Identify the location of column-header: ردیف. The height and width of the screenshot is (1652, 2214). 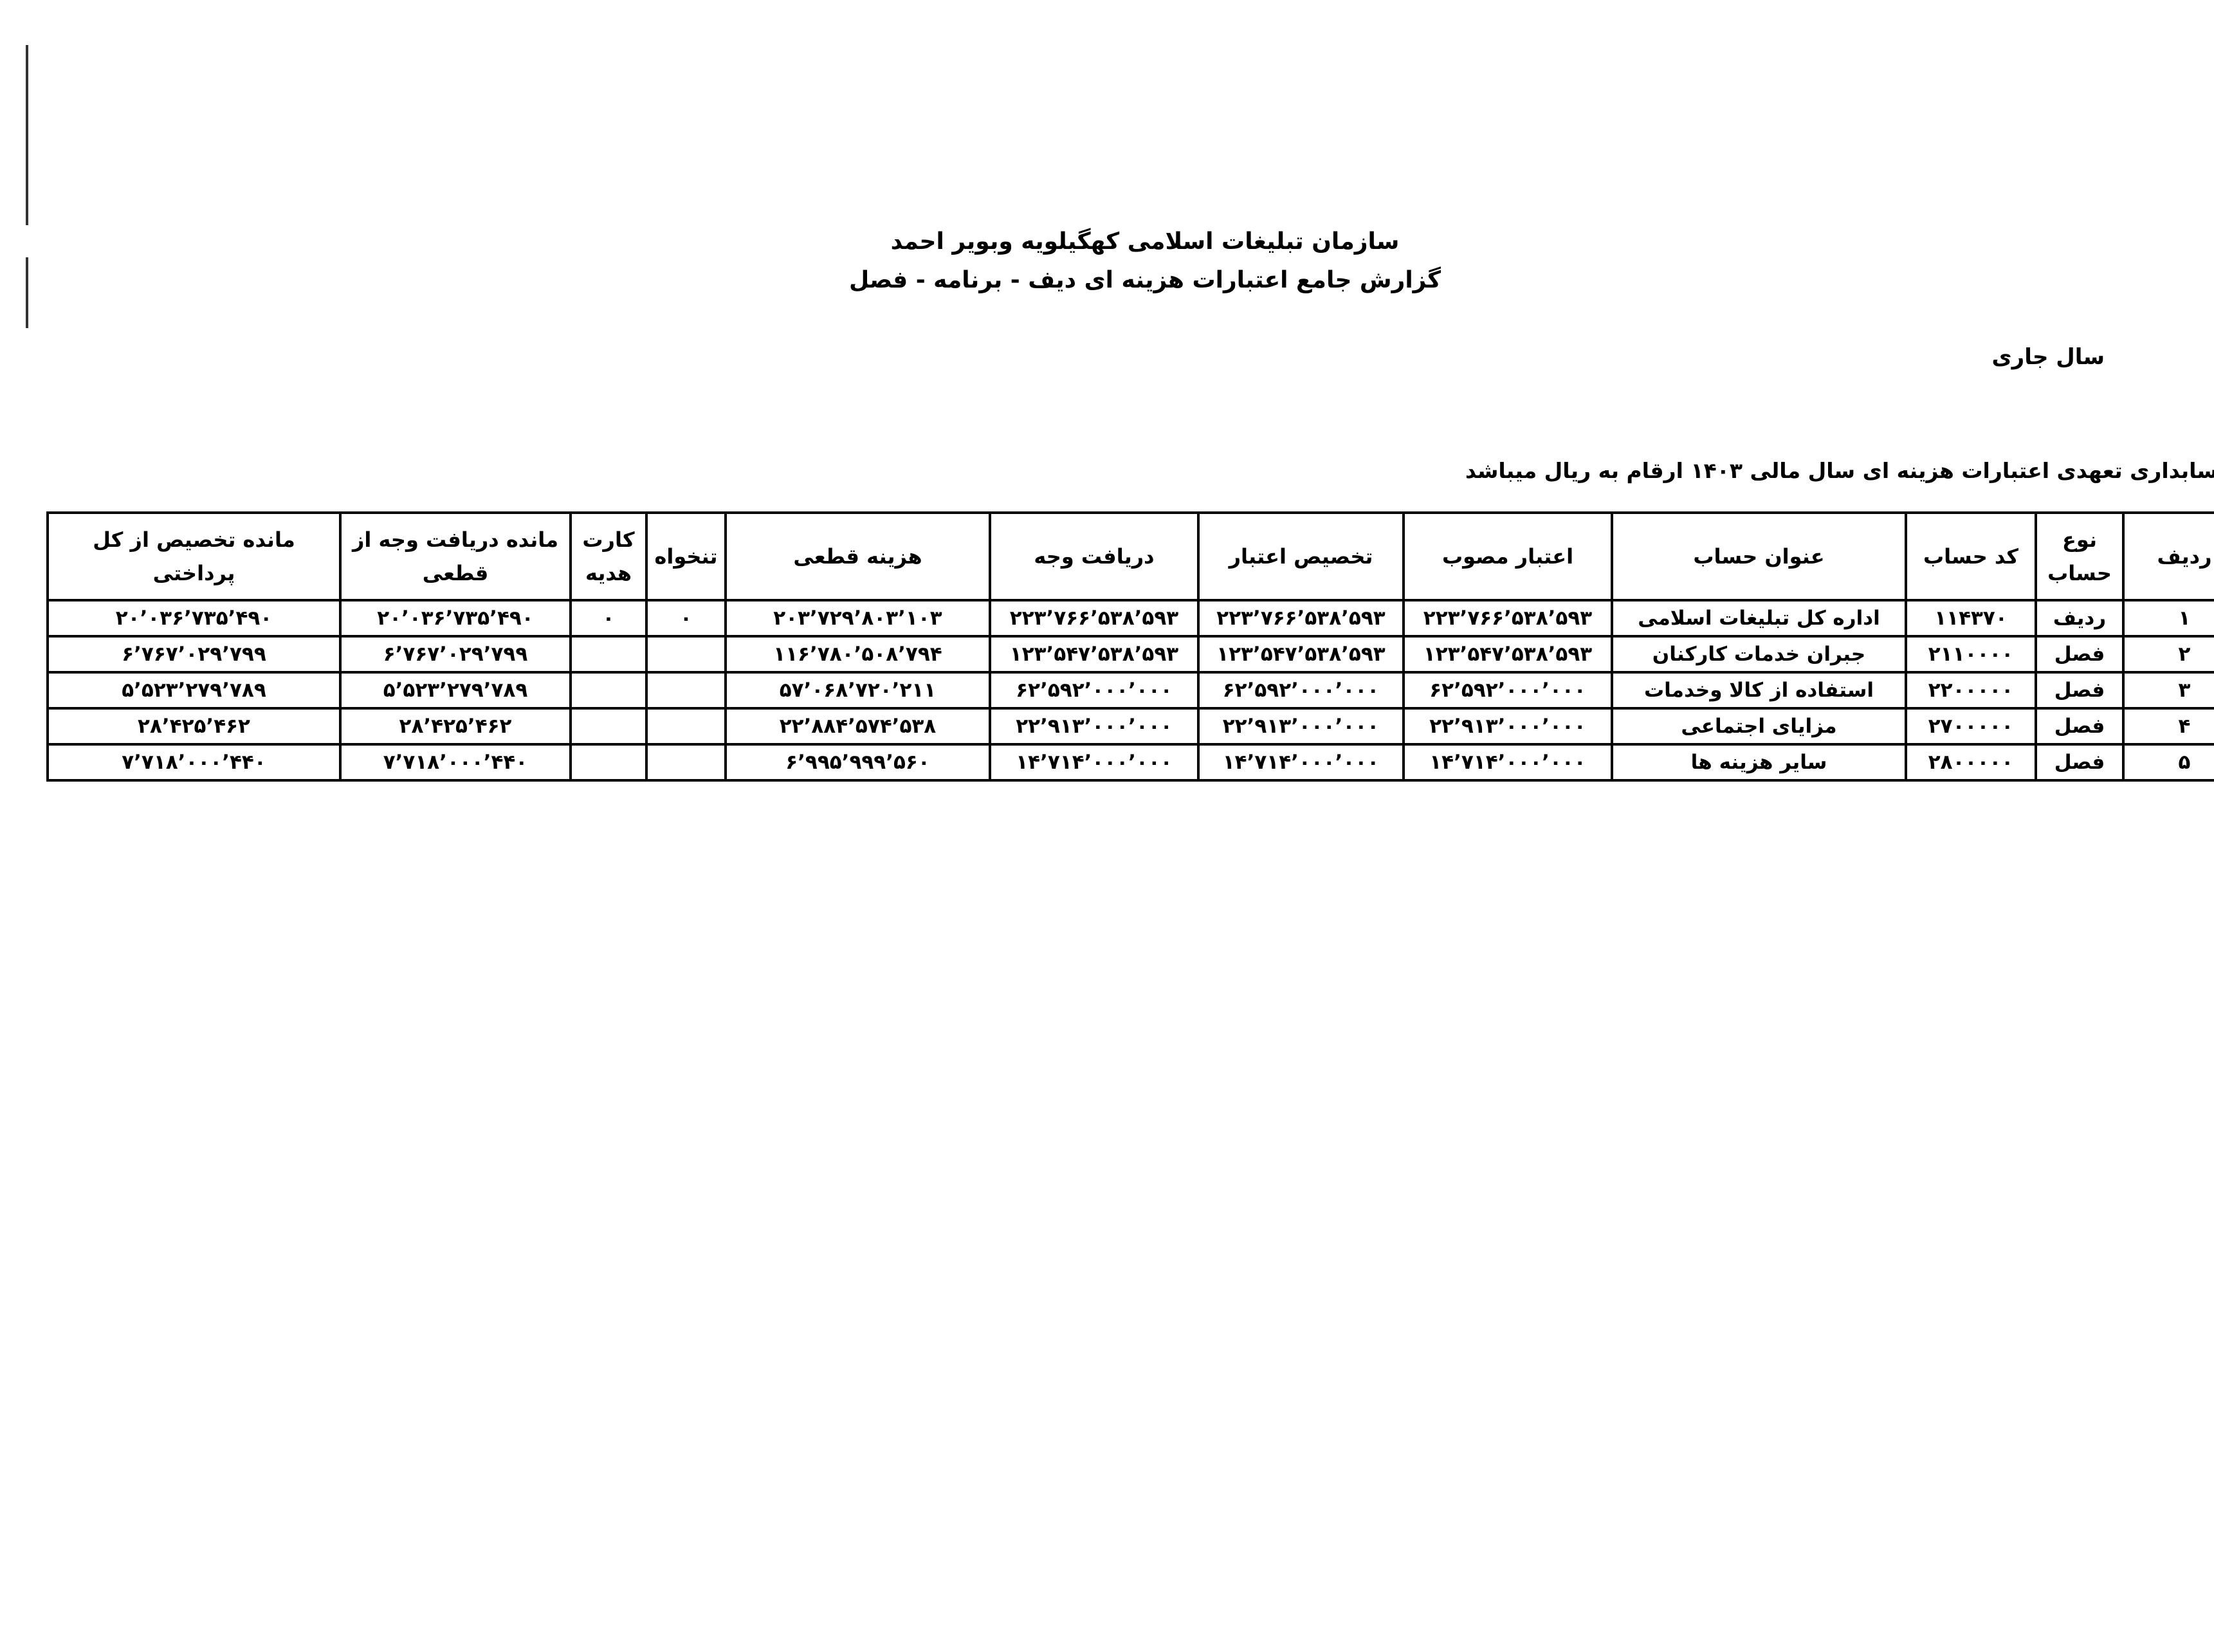
(2168, 556).